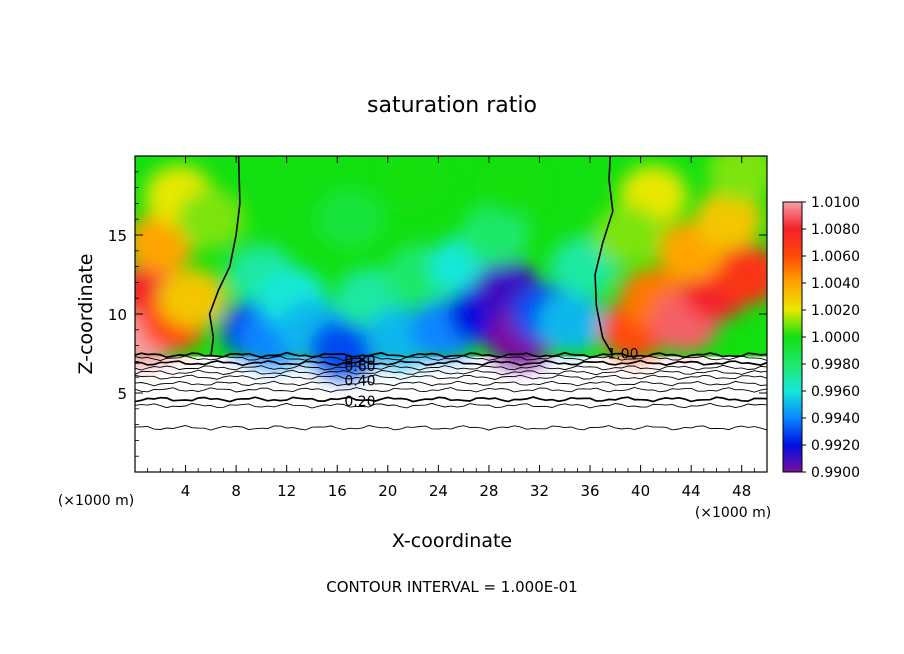  Describe the element at coordinates (835, 284) in the screenshot. I see `colorbar-label: 1.0040` at that location.